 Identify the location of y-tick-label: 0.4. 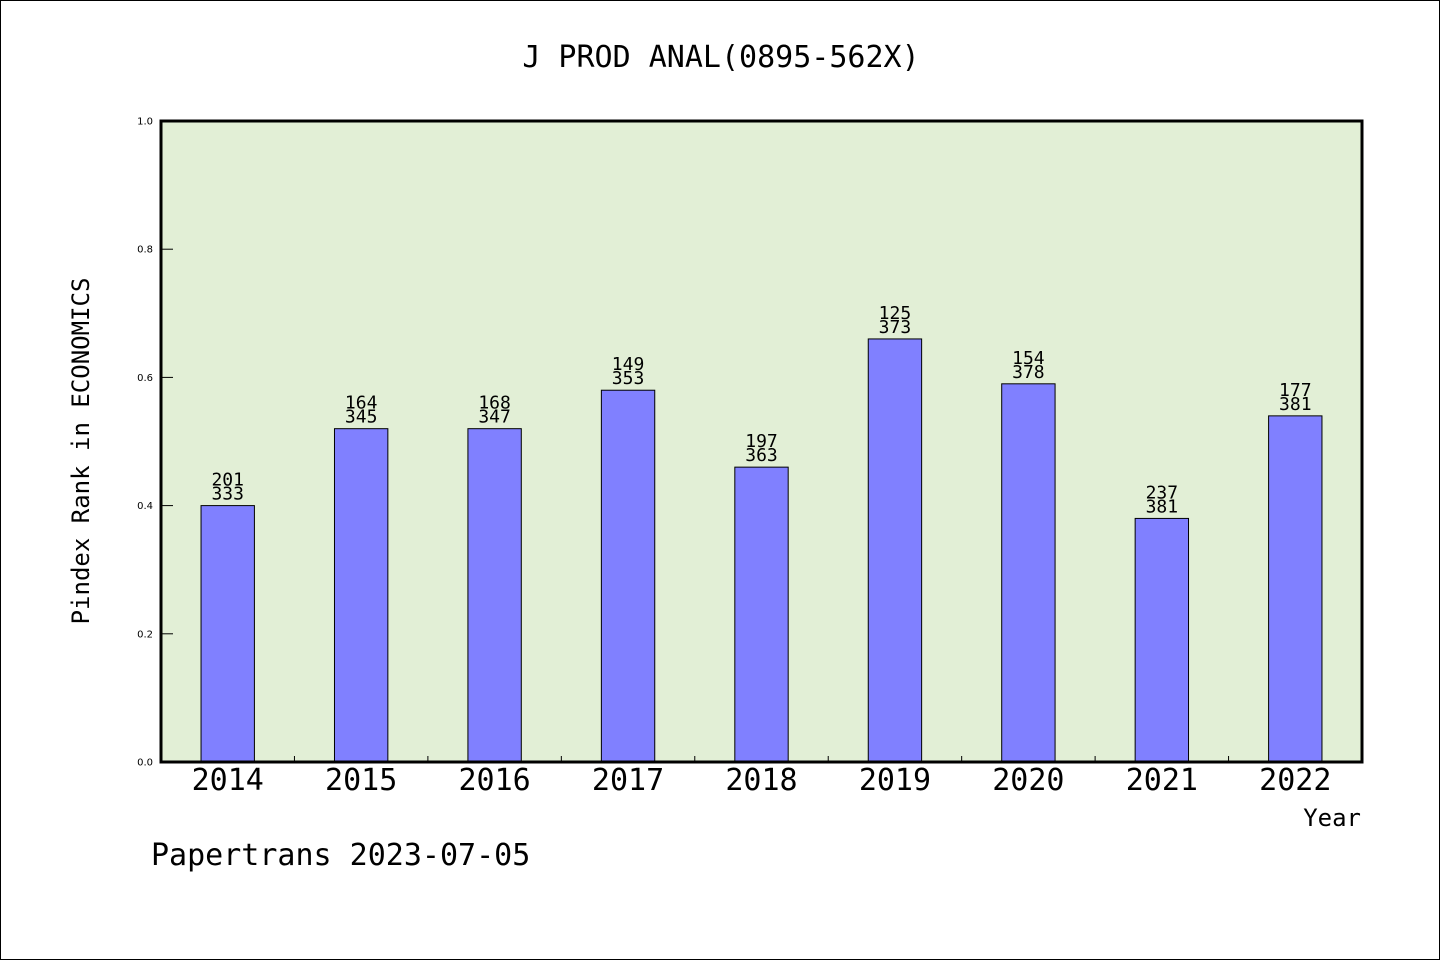
(145, 506).